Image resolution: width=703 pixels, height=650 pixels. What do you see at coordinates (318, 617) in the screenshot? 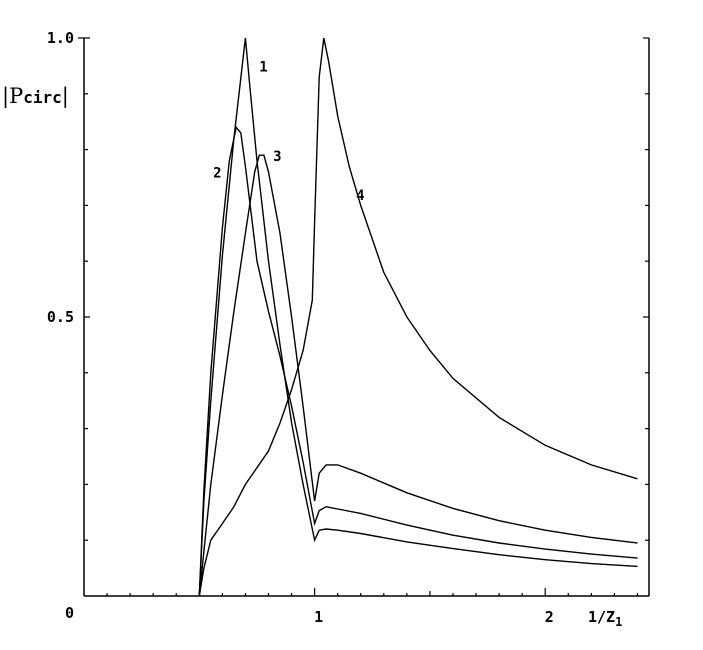
I see `x-tick-label: 1` at bounding box center [318, 617].